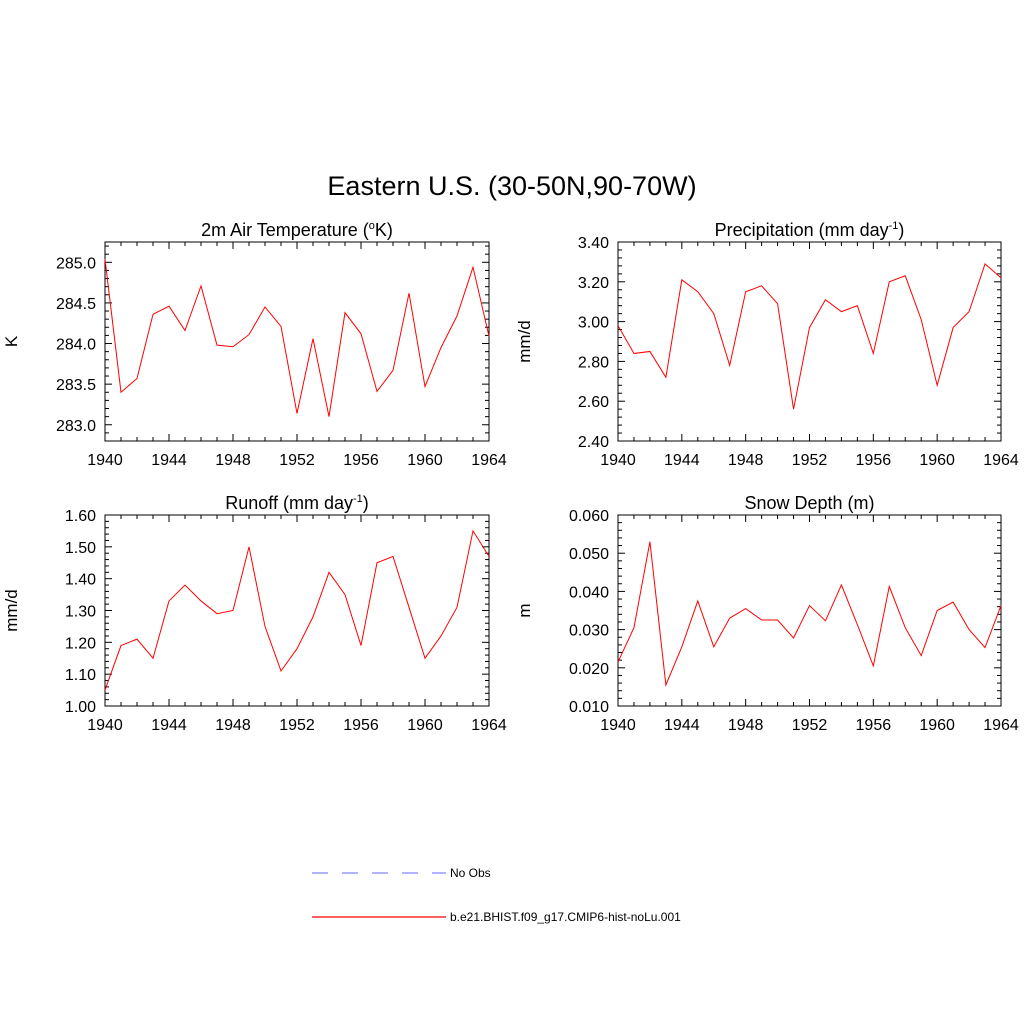 This screenshot has height=1024, width=1024. What do you see at coordinates (589, 554) in the screenshot?
I see `y-tick-label: 0.050` at bounding box center [589, 554].